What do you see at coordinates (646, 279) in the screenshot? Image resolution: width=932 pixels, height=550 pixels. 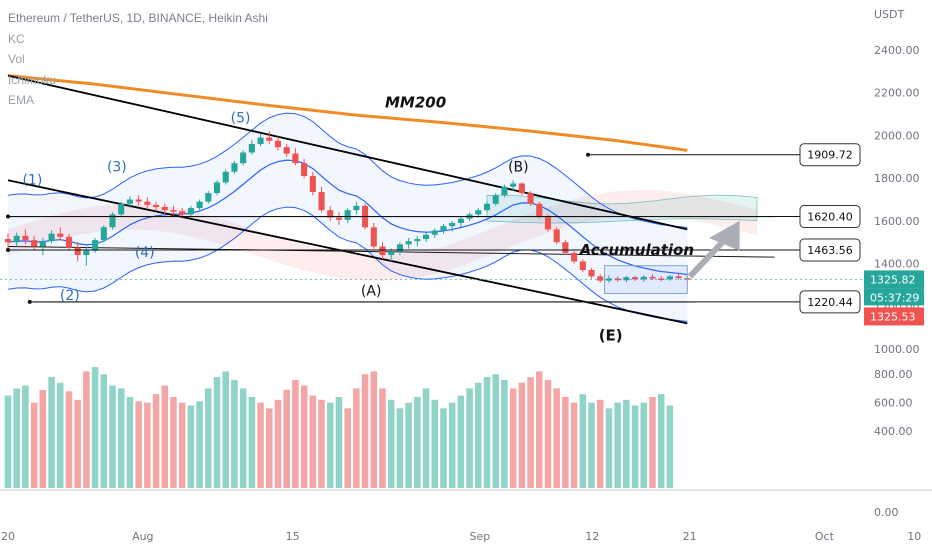 I see `accumulation-box` at bounding box center [646, 279].